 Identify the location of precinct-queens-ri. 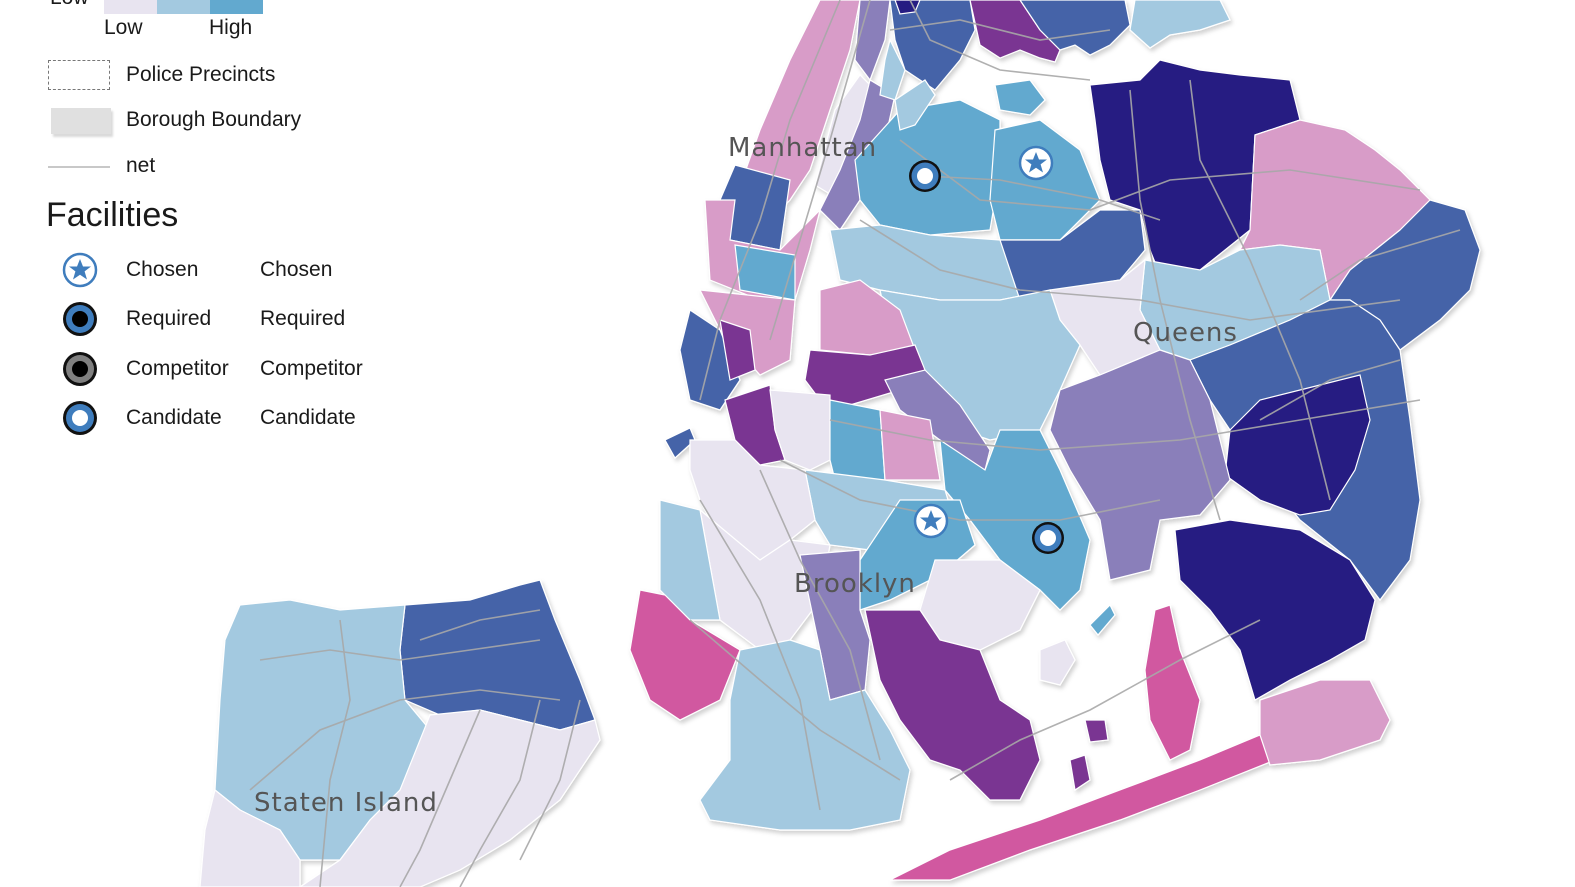
(915, 105).